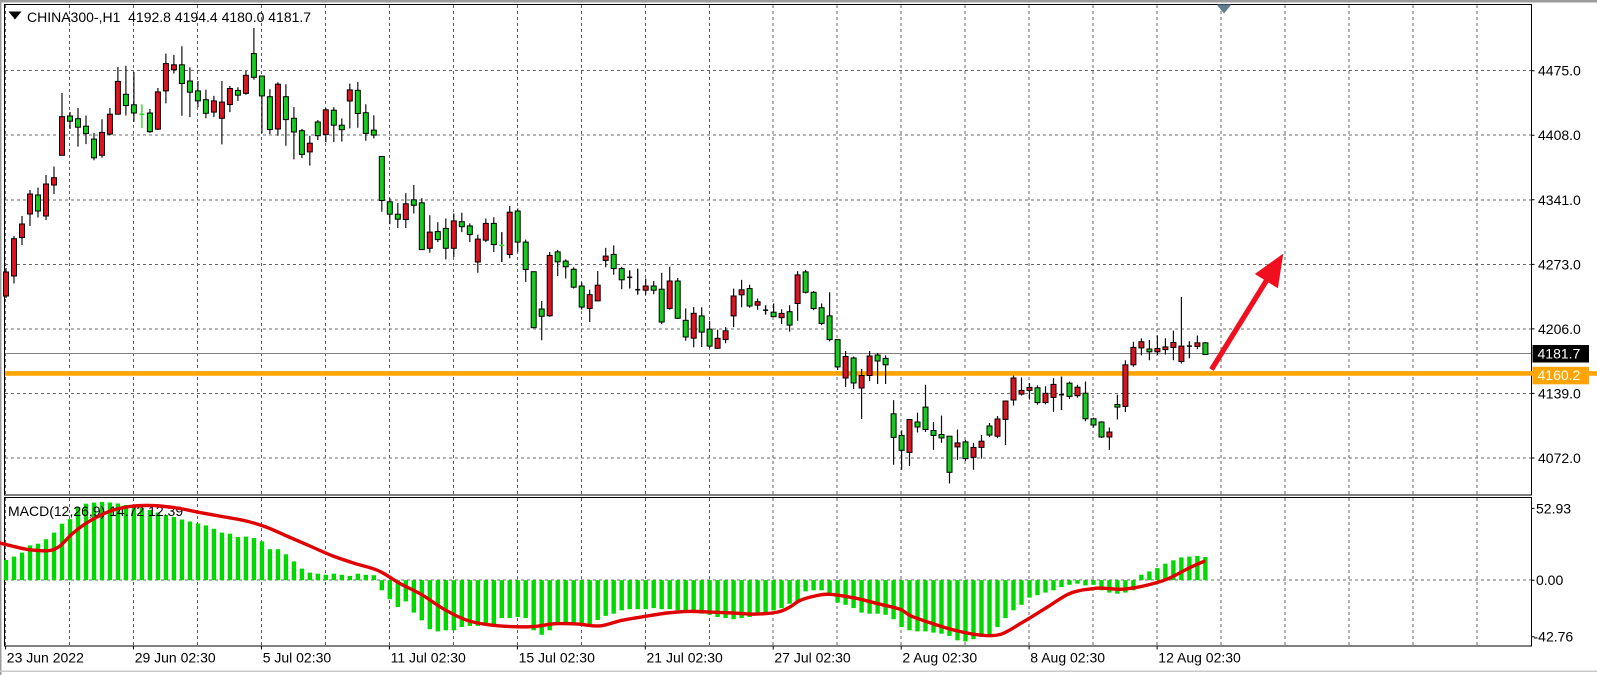  What do you see at coordinates (812, 658) in the screenshot?
I see `svg-text: 27 Jul 02:30` at bounding box center [812, 658].